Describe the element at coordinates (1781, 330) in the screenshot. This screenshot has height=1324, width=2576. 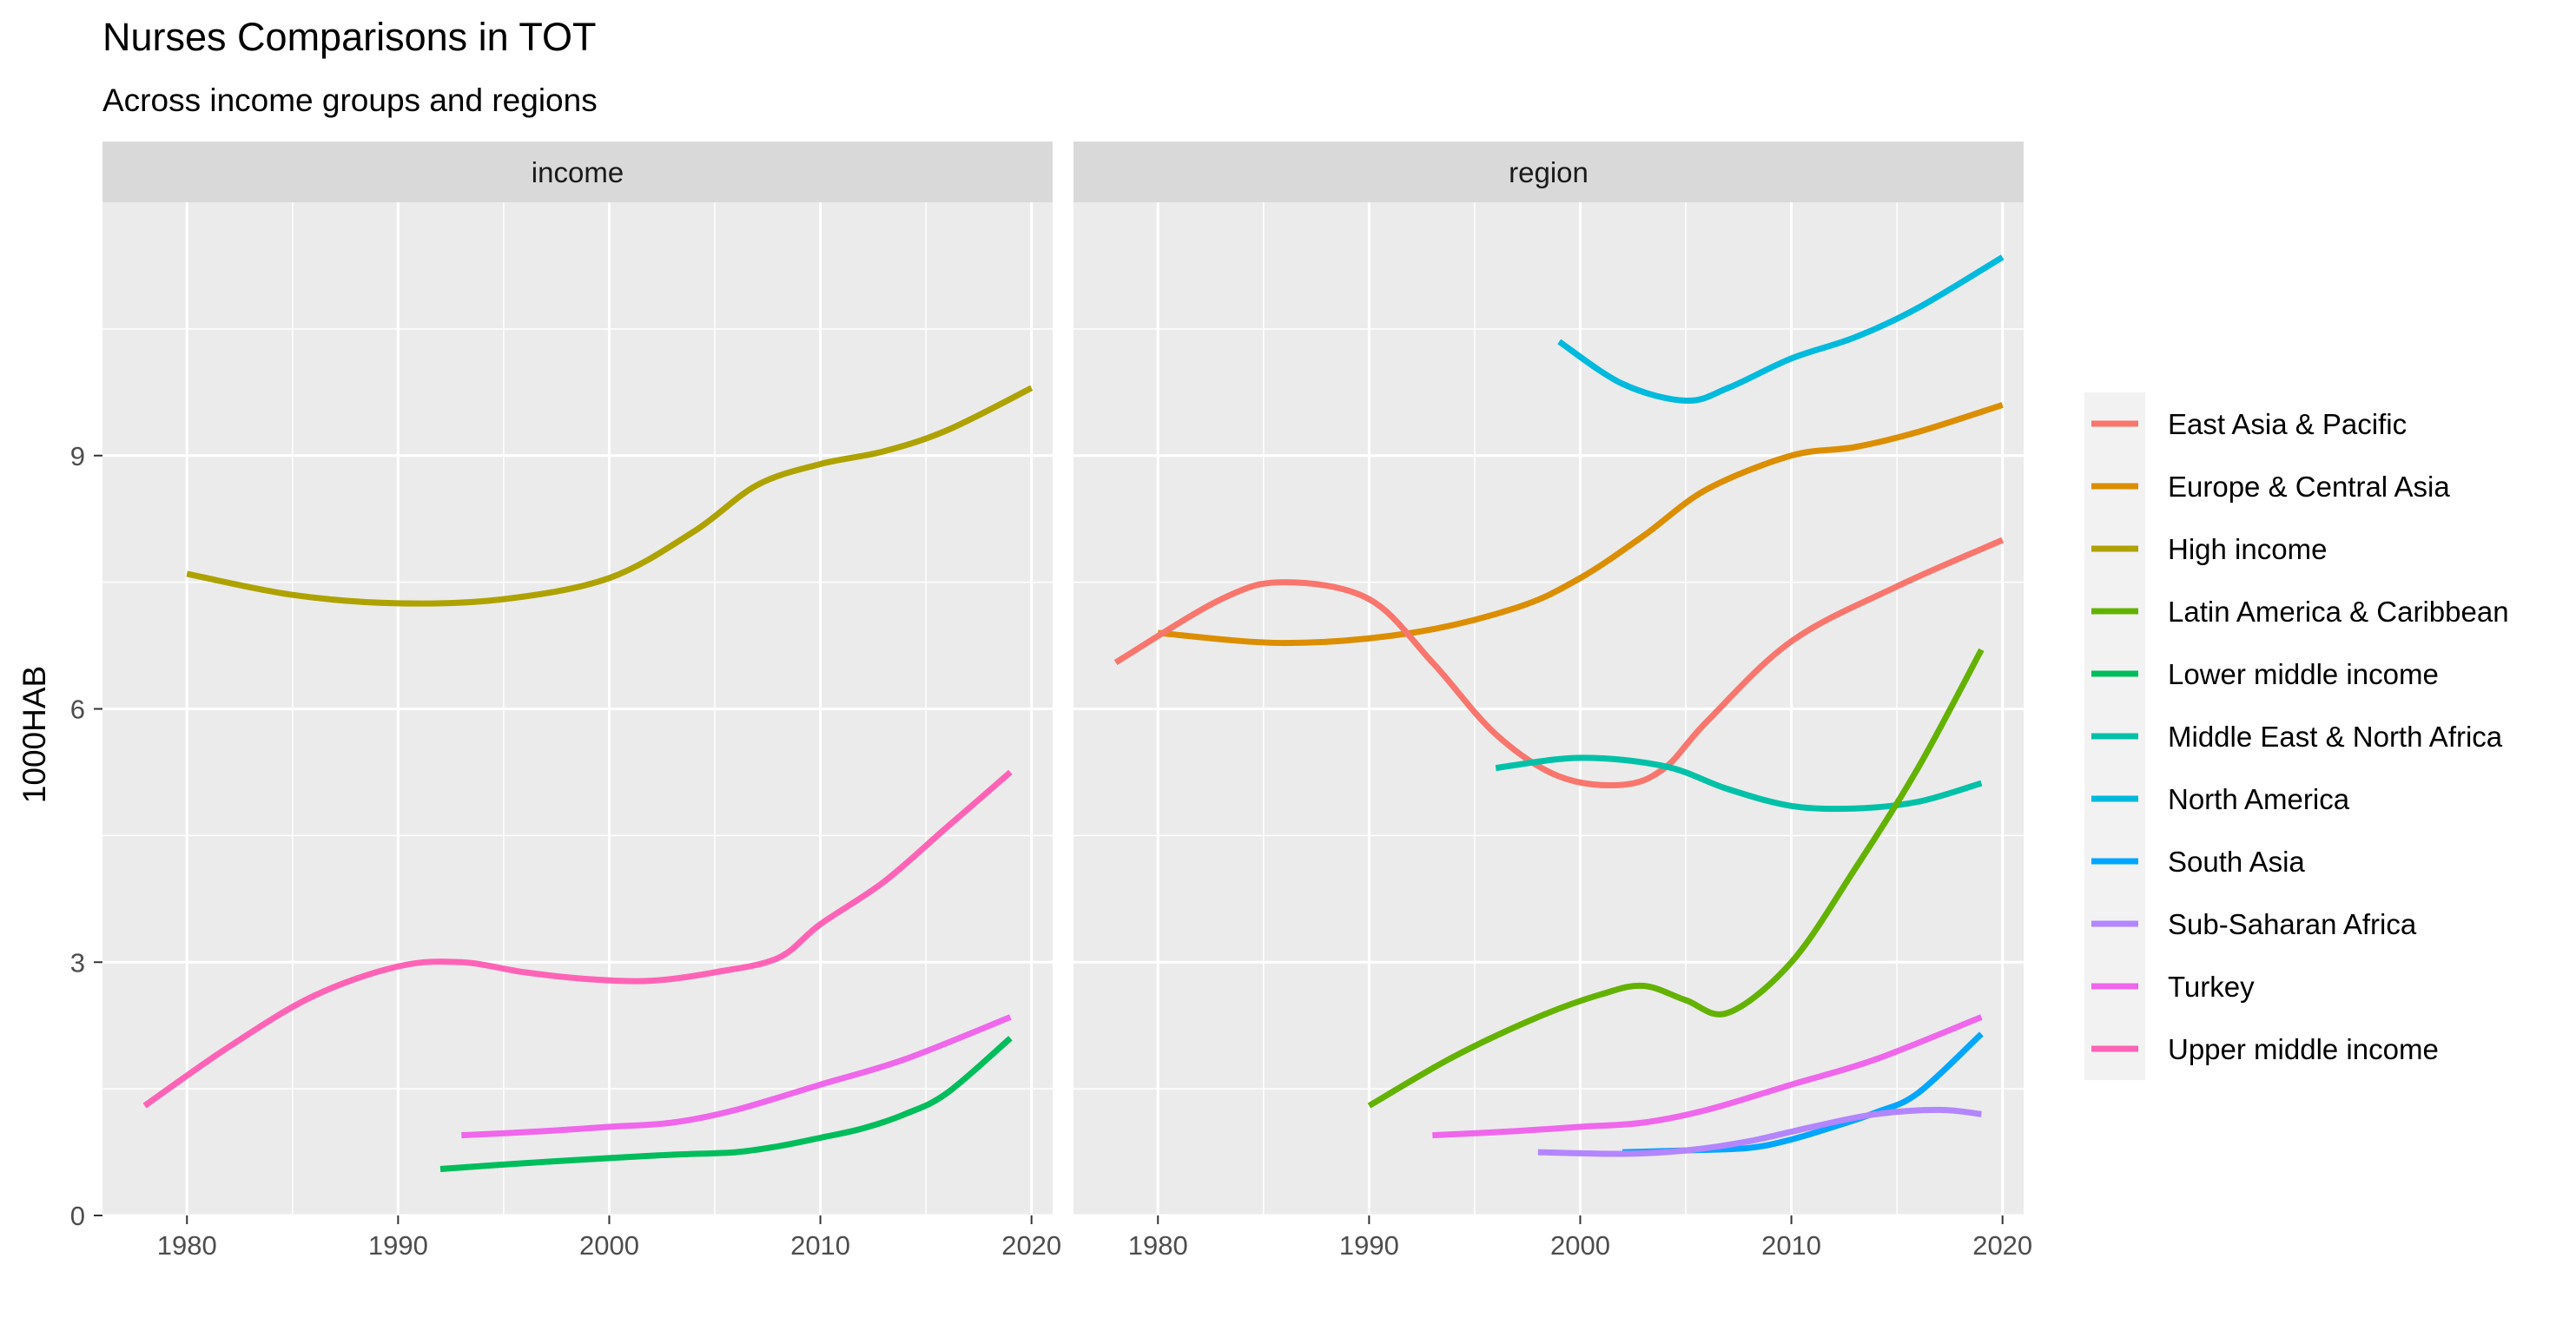
I see `series-line-north-america` at that location.